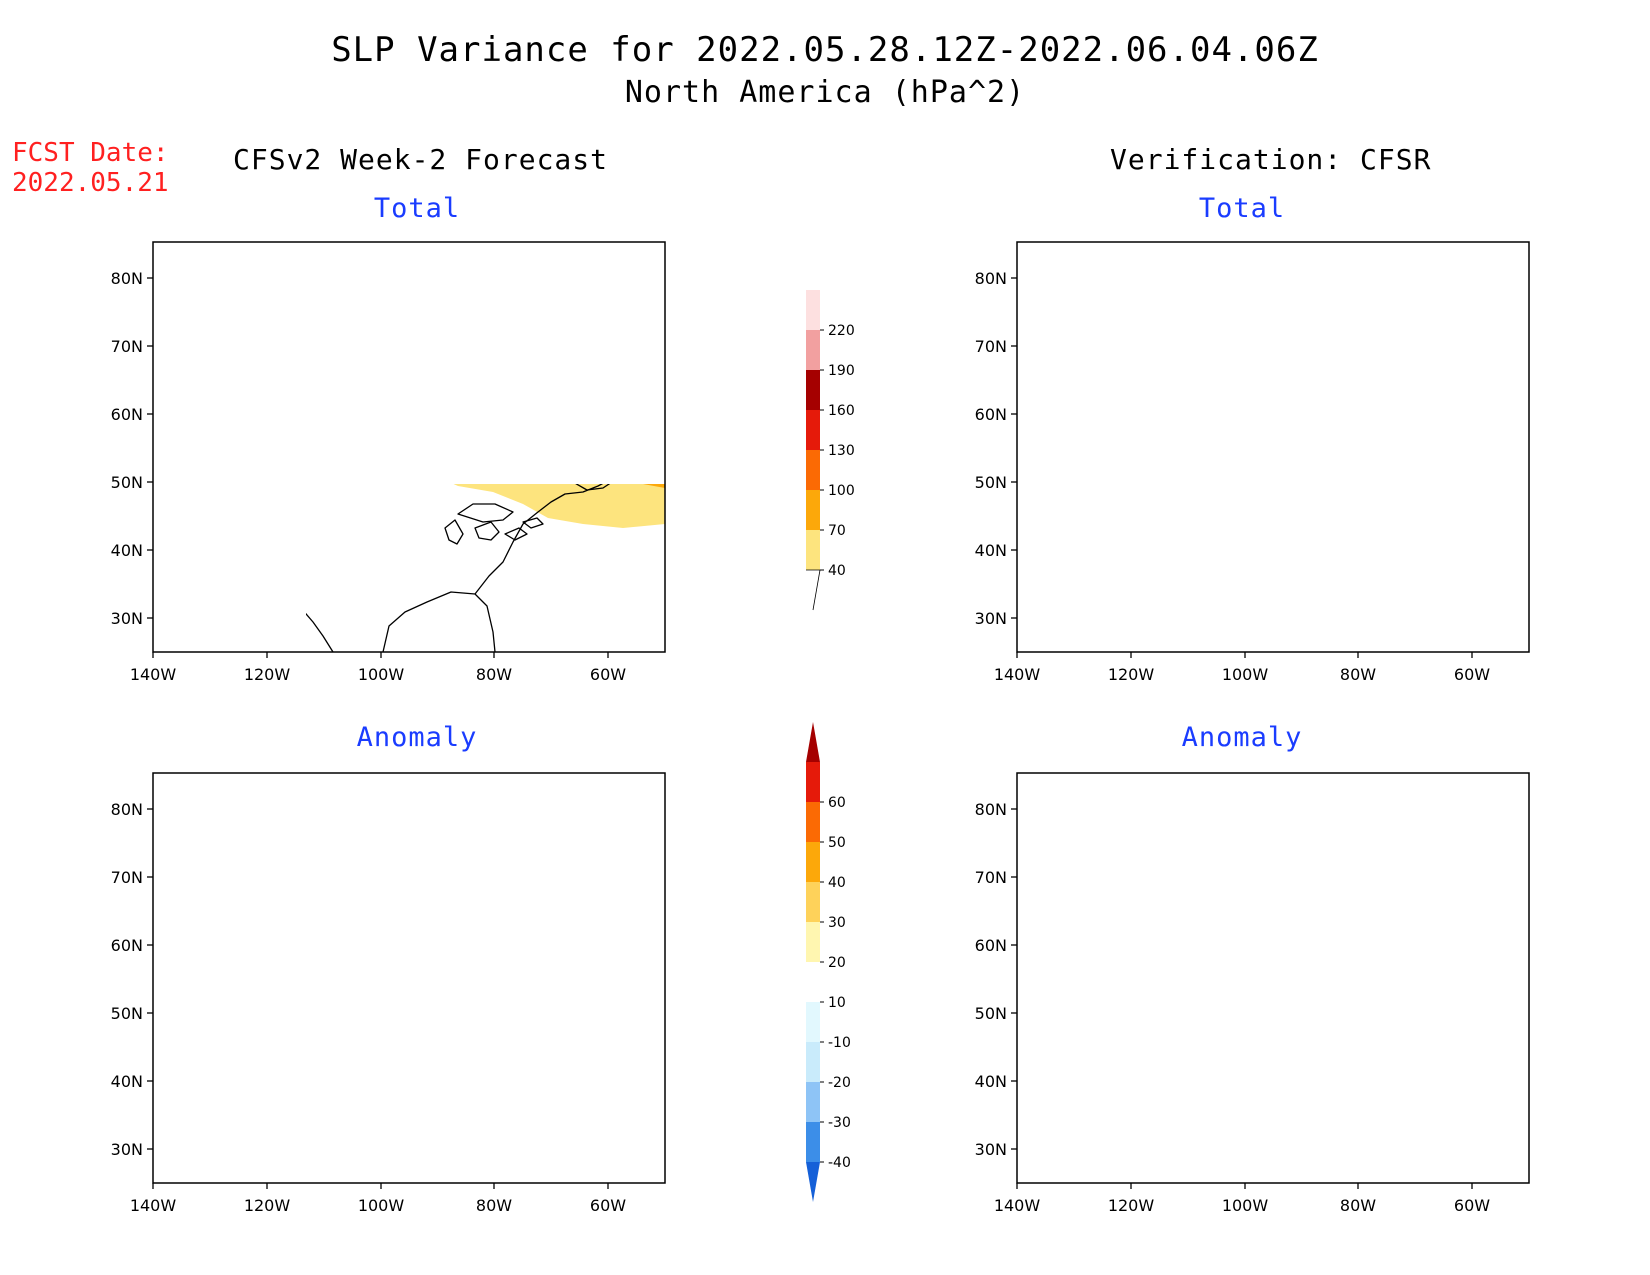 The height and width of the screenshot is (1275, 1650). I want to click on colorbar-total: 40 70 100 130 160 190 220, so click(830, 450).